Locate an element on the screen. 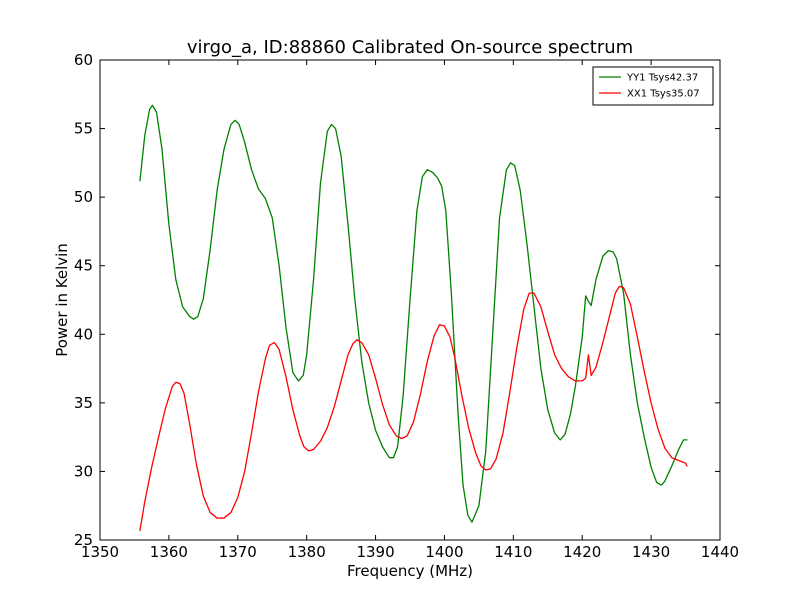 The height and width of the screenshot is (600, 800). legend-label-1: YY1 Tsys42.37 is located at coordinates (662, 78).